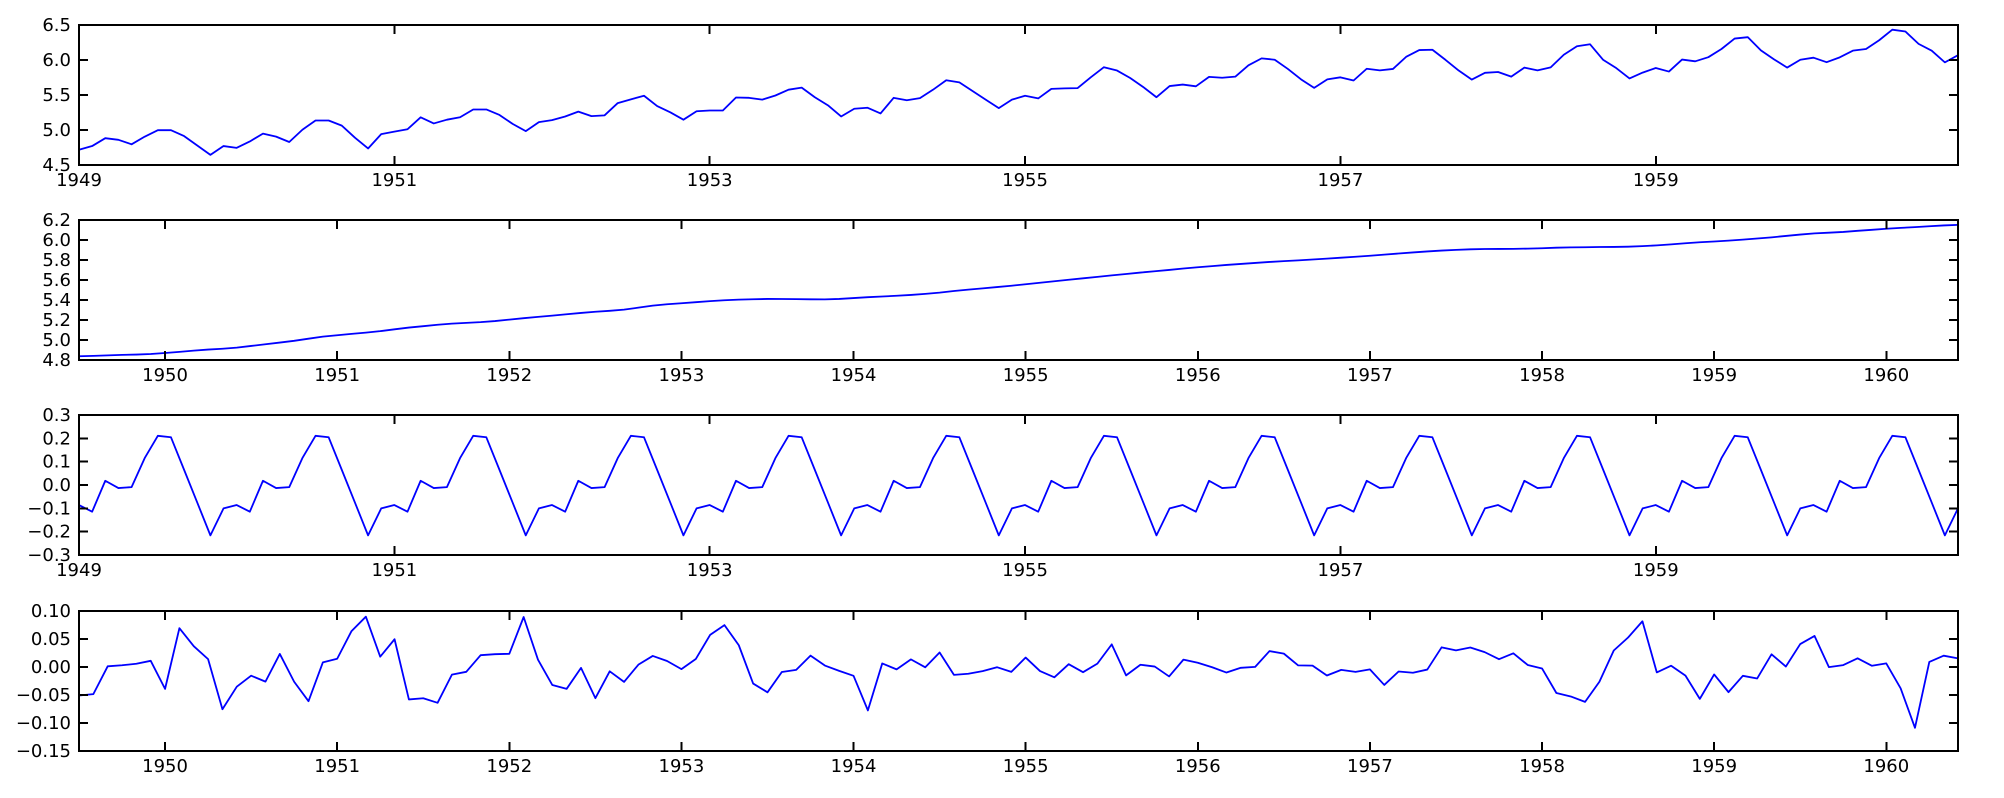  I want to click on residual-x-tick-label: 1955, so click(1026, 766).